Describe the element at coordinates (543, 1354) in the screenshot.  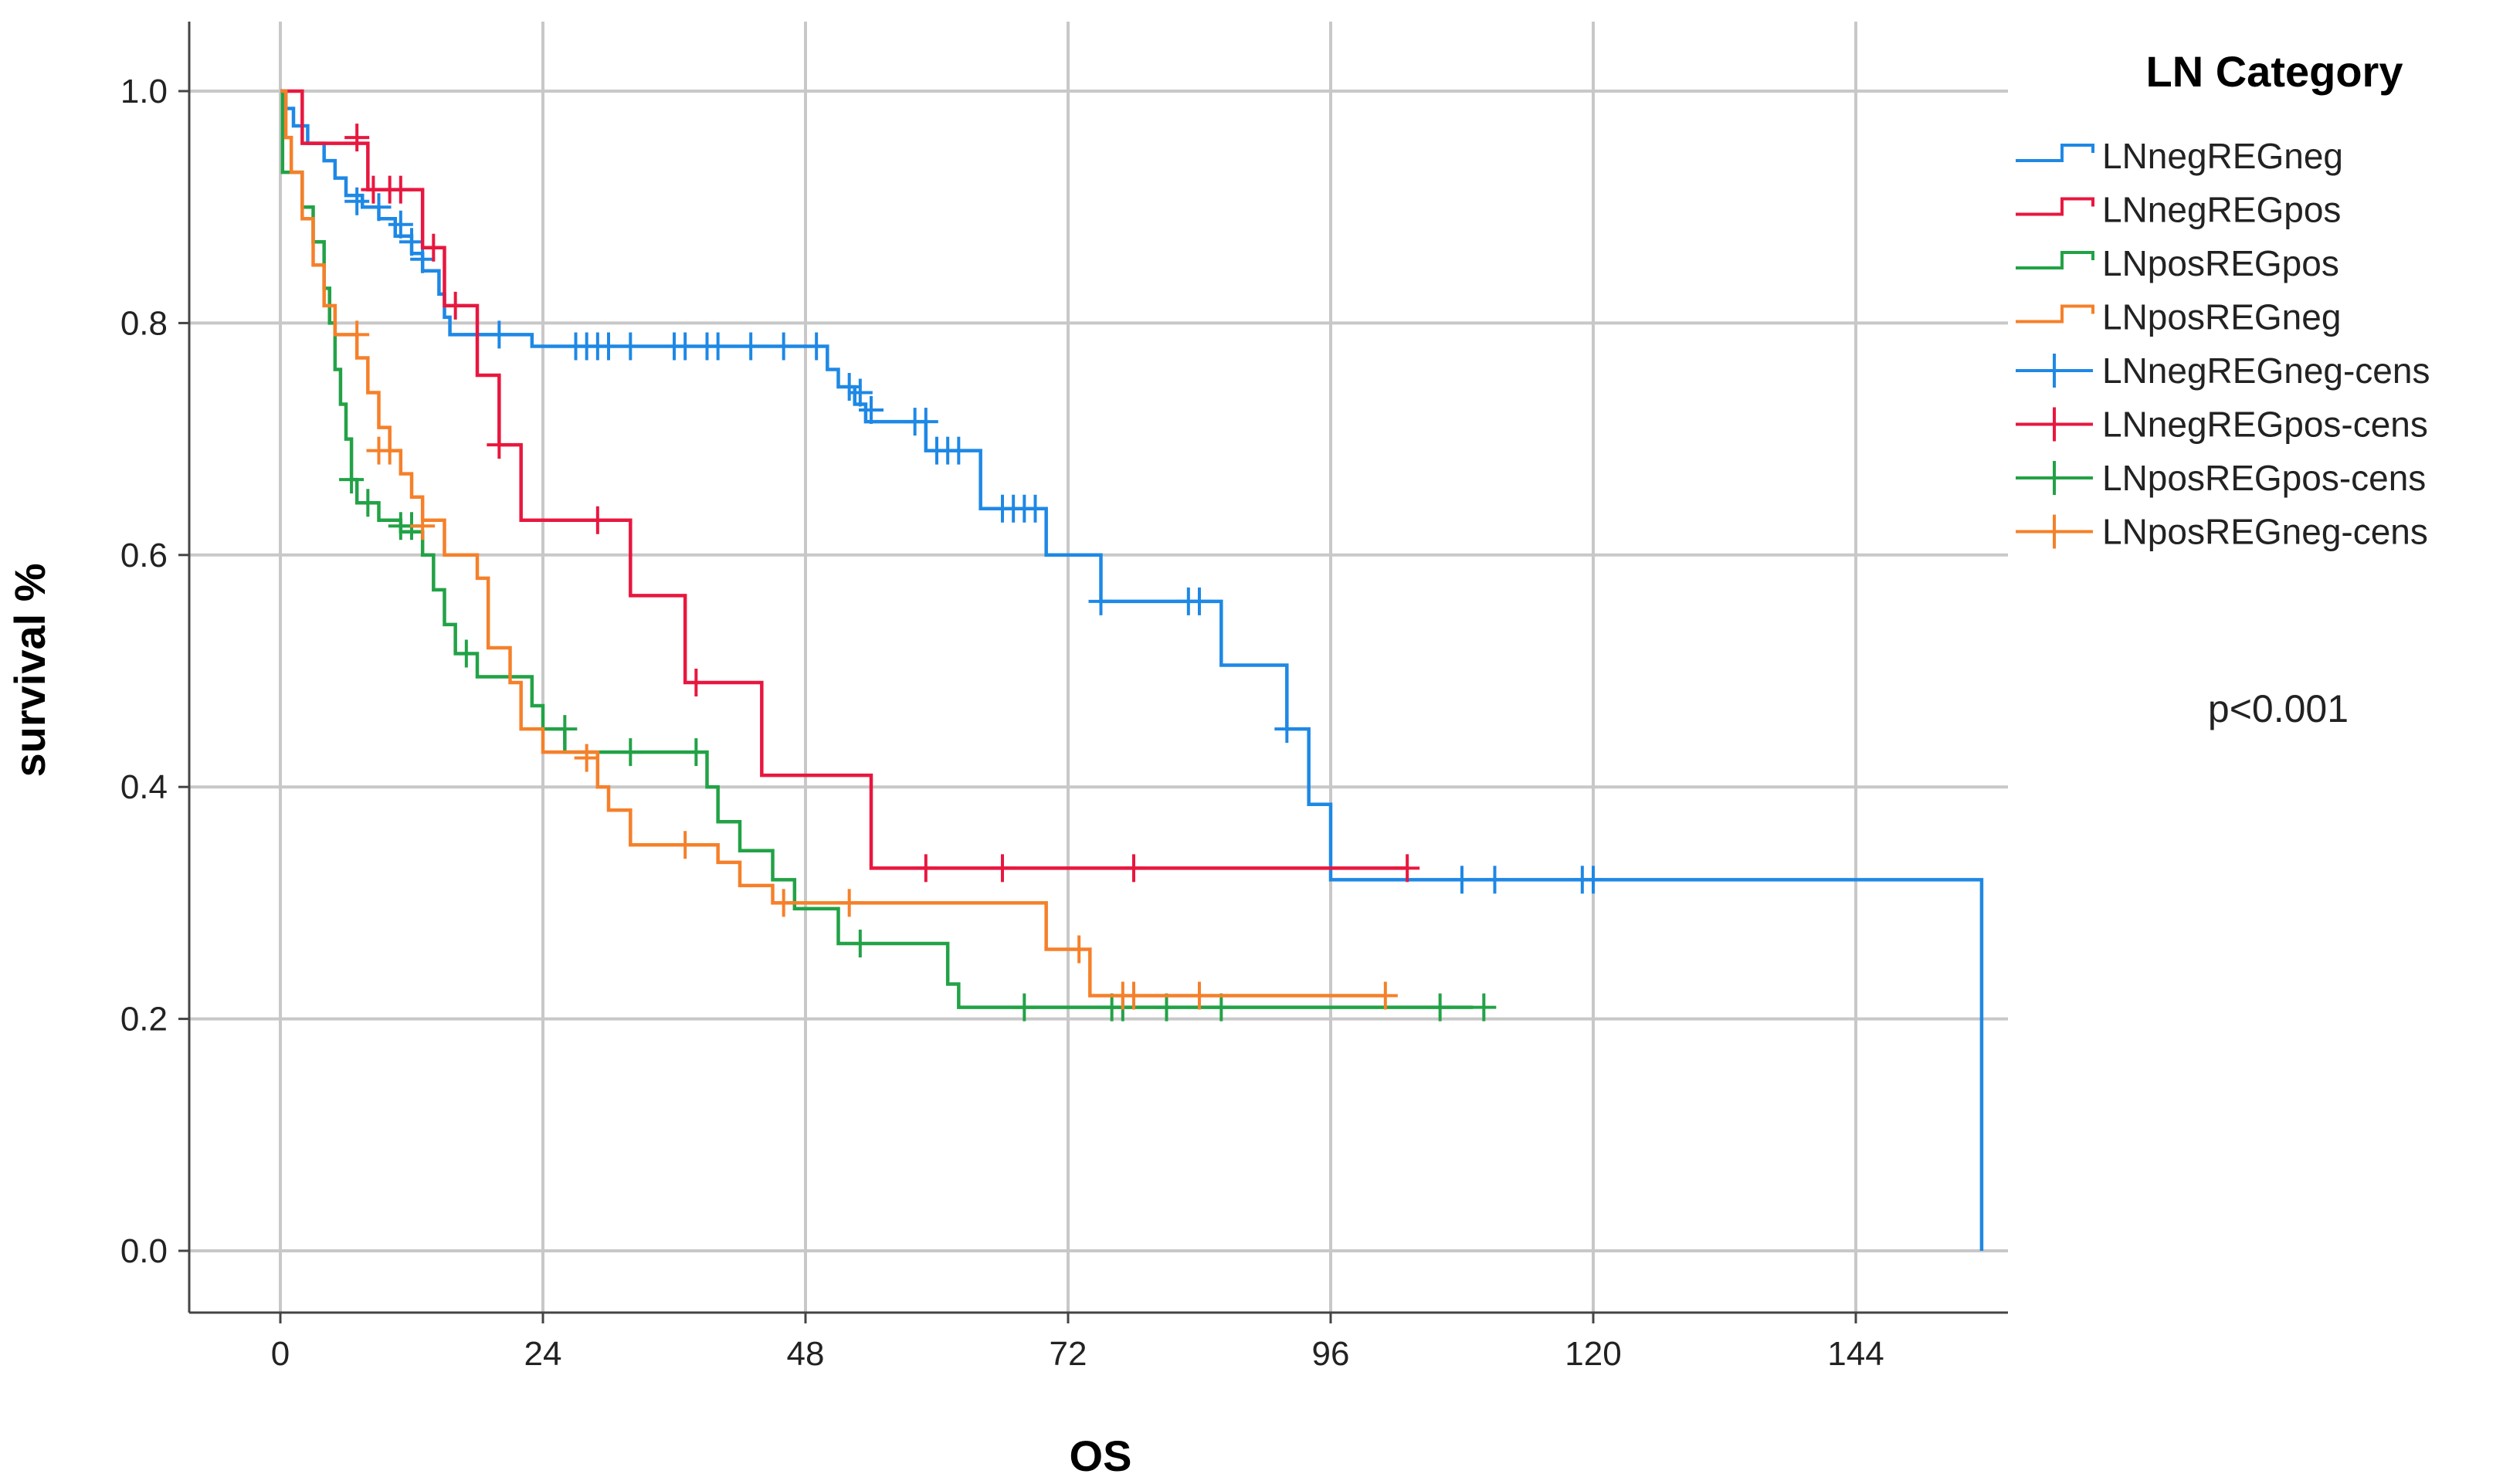
I see `x-tick-label: 24` at that location.